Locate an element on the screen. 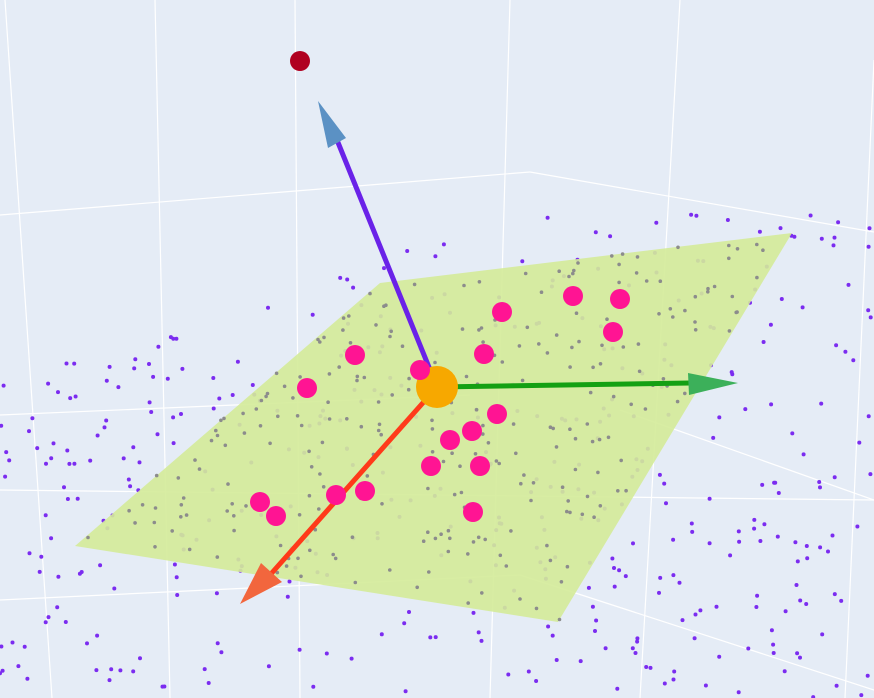 The width and height of the screenshot is (874, 698). outlier-point is located at coordinates (300, 61).